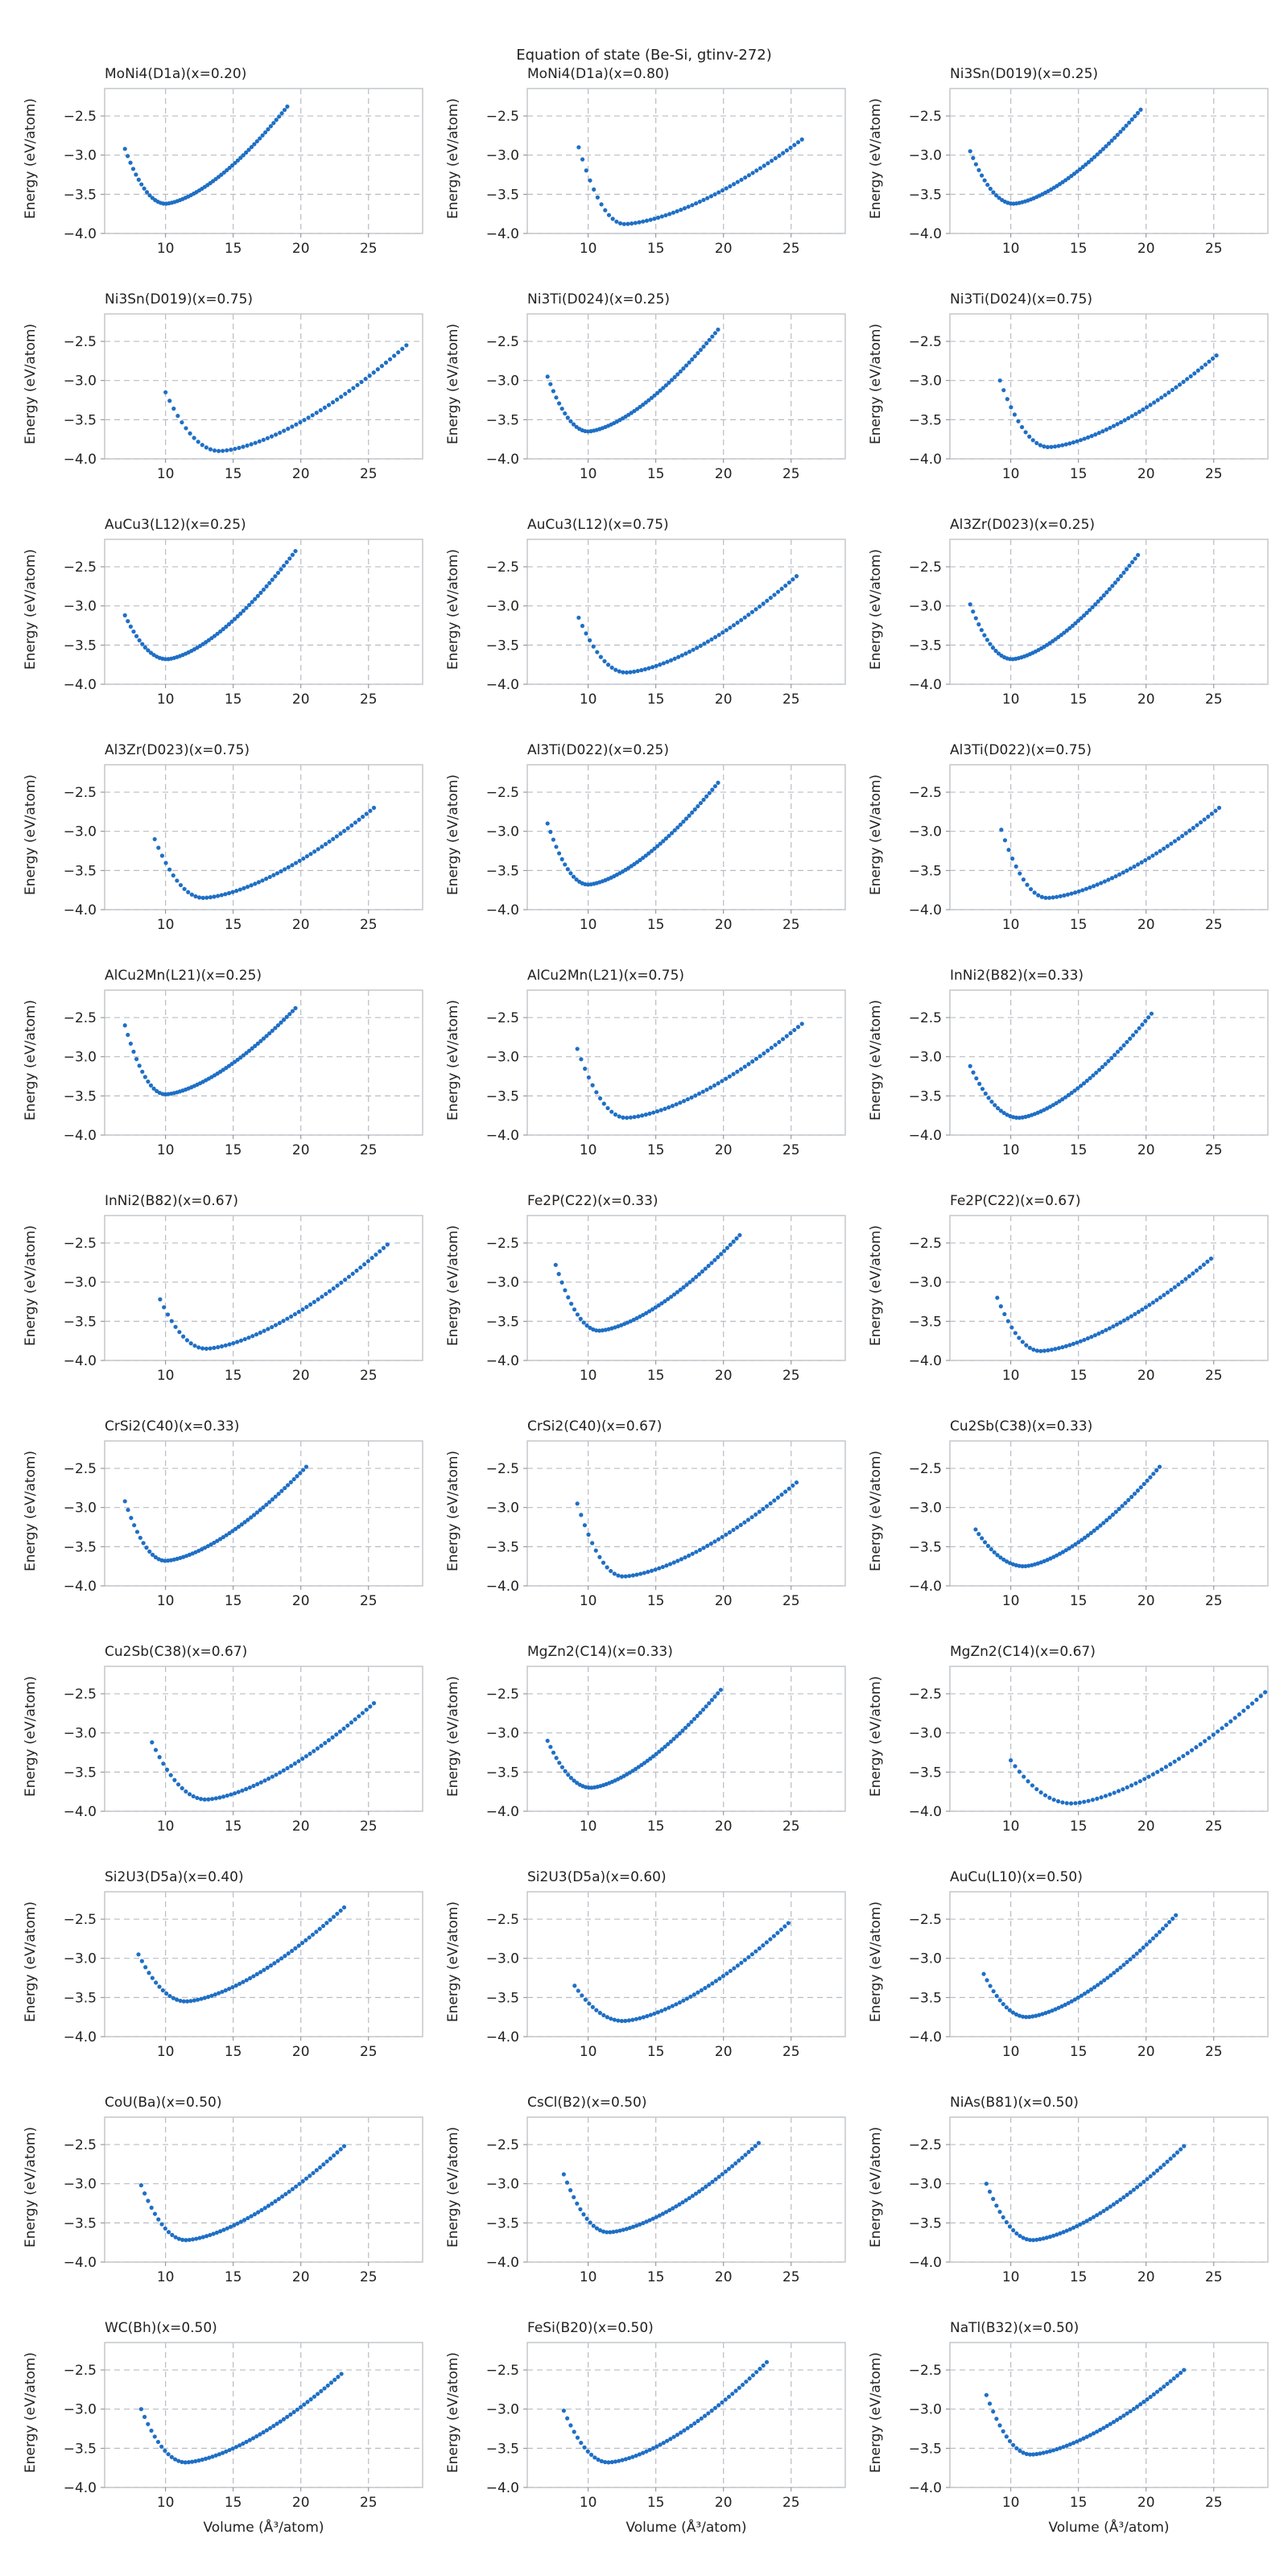 This screenshot has width=1288, height=2576. I want to click on x-tick-label: 25, so click(1214, 1826).